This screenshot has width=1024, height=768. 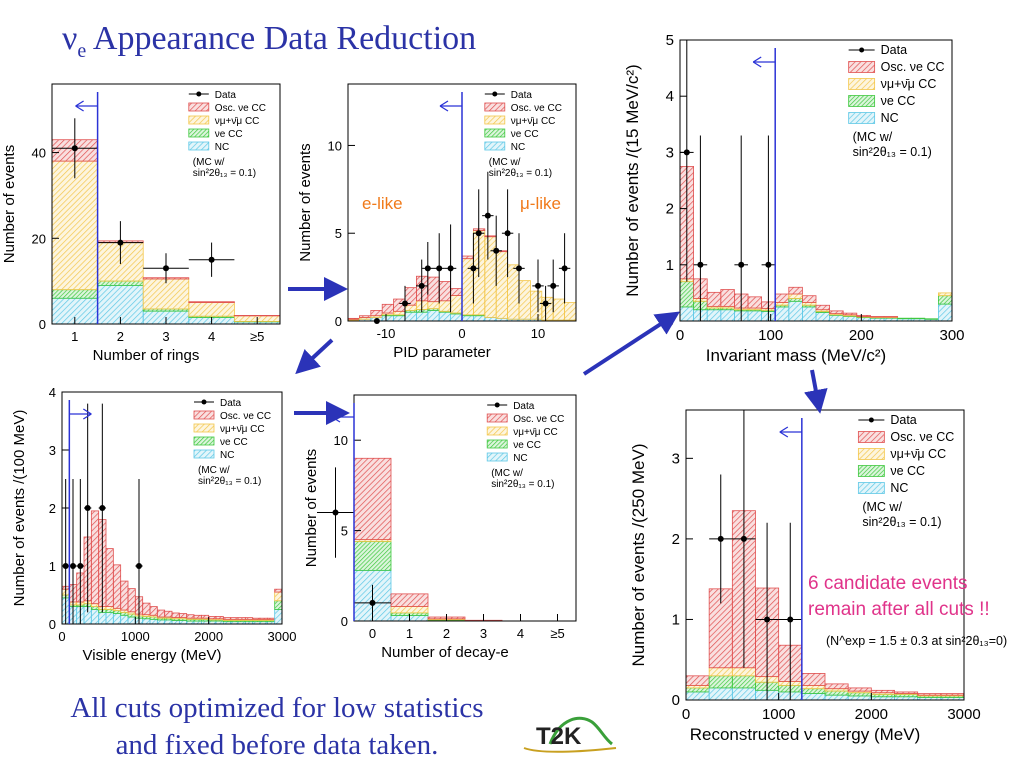 What do you see at coordinates (483, 633) in the screenshot?
I see `x-tick-label: 3` at bounding box center [483, 633].